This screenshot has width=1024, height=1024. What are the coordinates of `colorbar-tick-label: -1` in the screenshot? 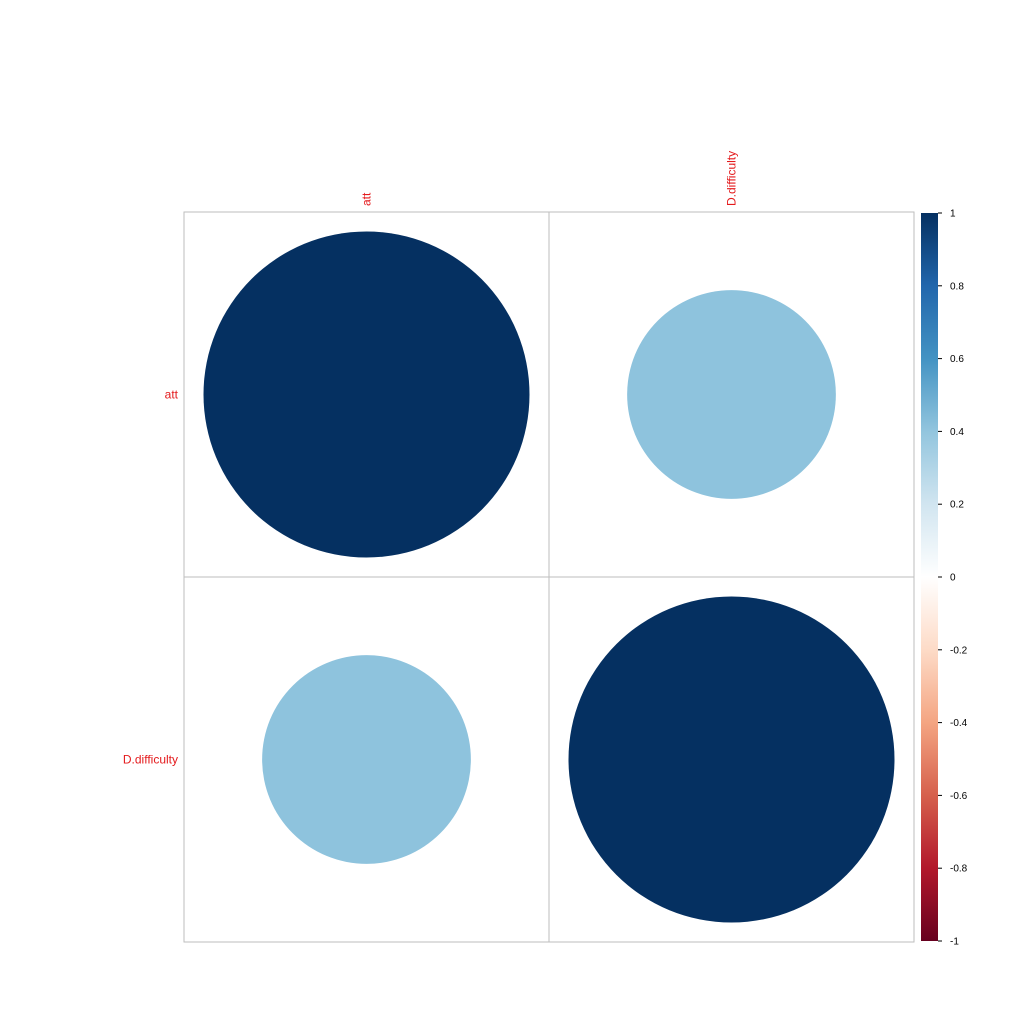 It's located at (954, 942).